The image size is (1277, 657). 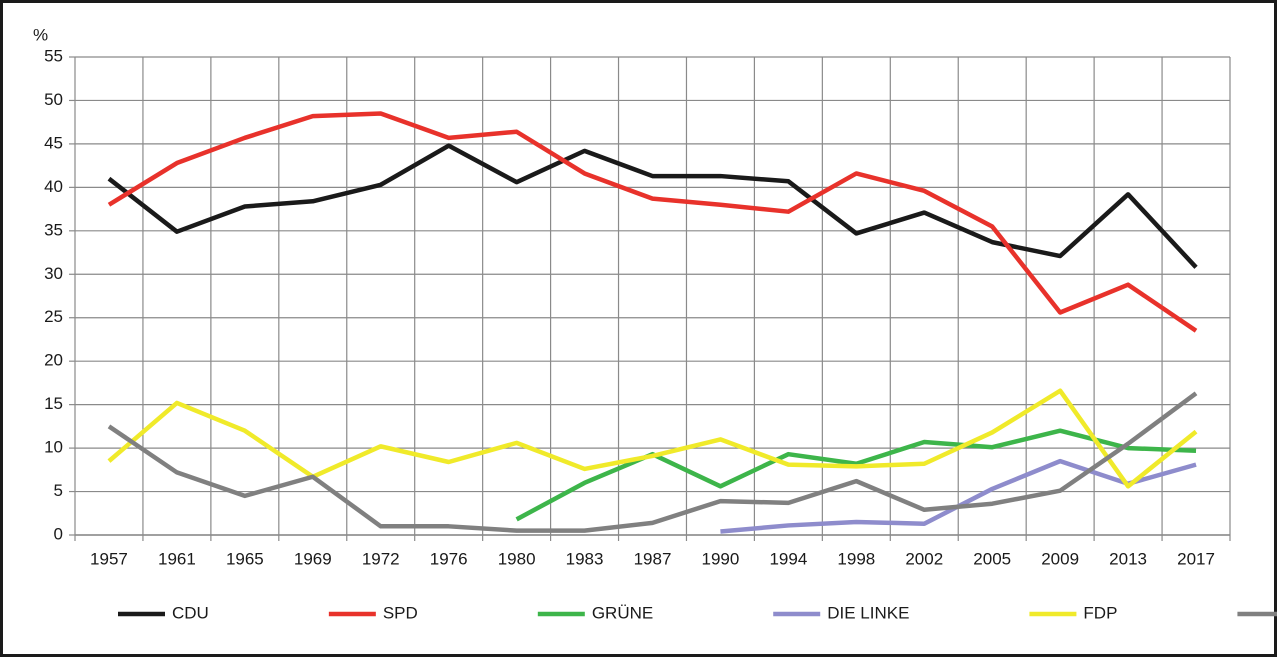 I want to click on y-tick-label: 15, so click(x=53, y=403).